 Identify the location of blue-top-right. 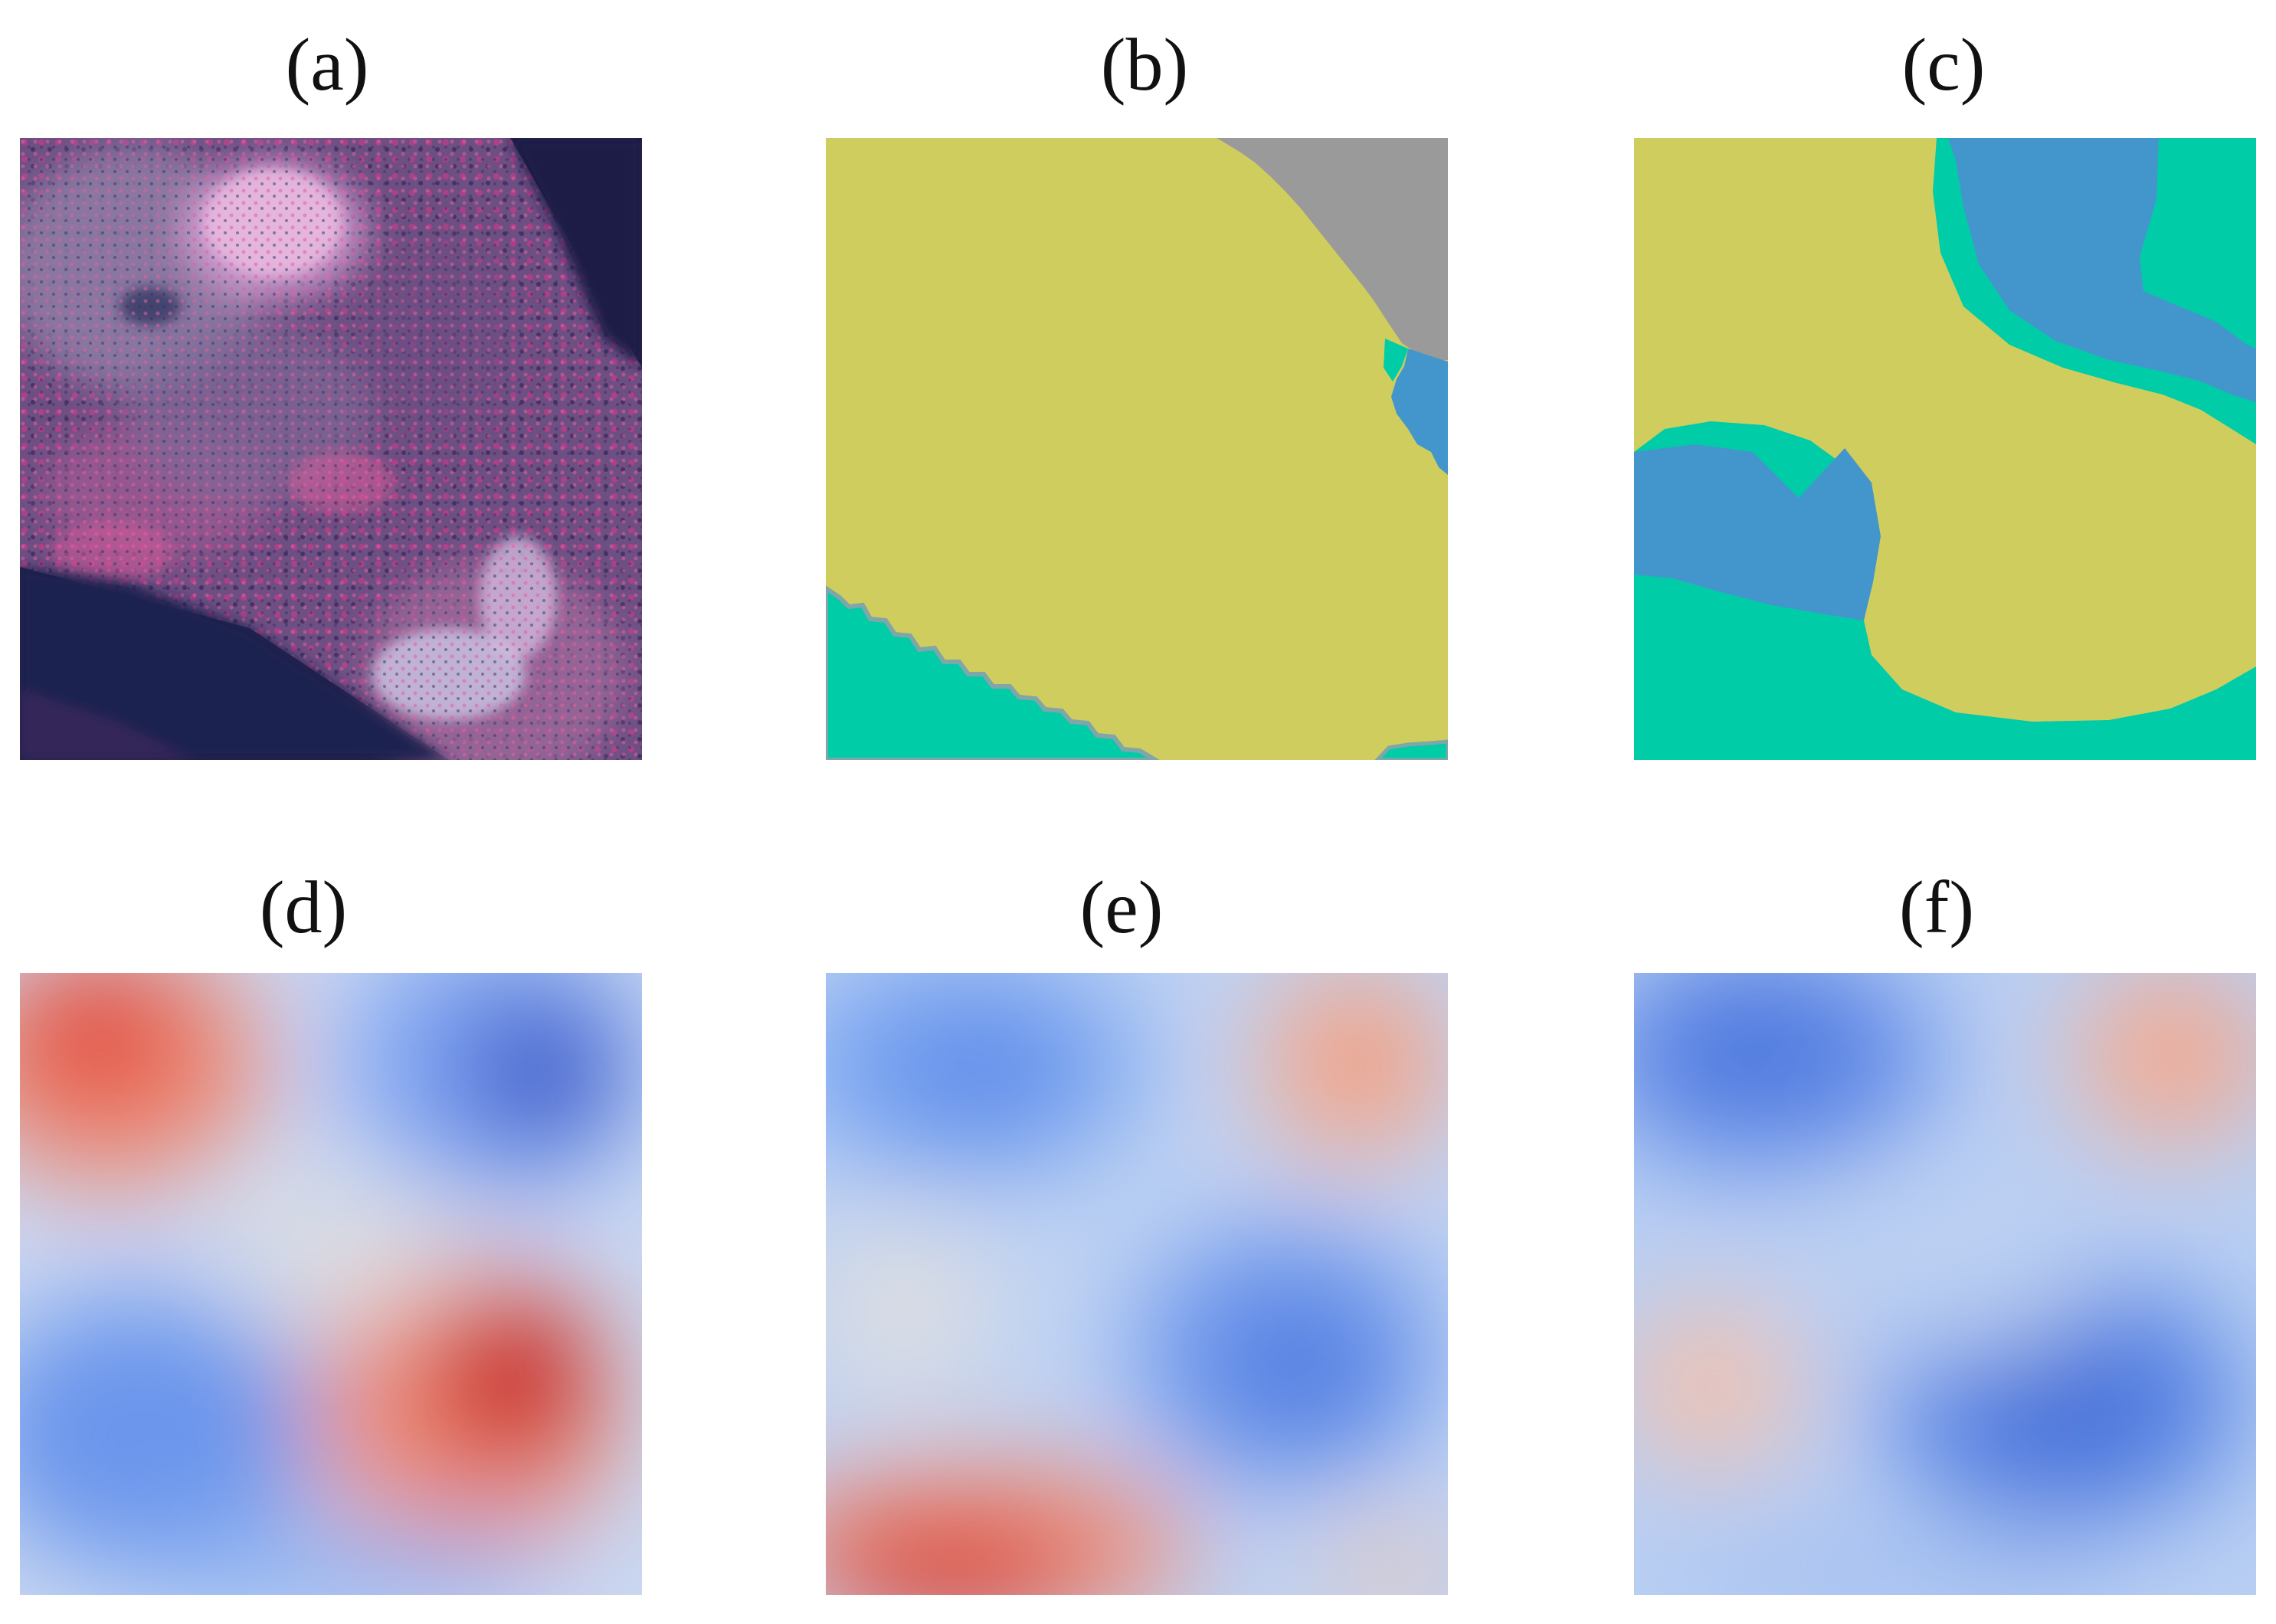
(2102, 270).